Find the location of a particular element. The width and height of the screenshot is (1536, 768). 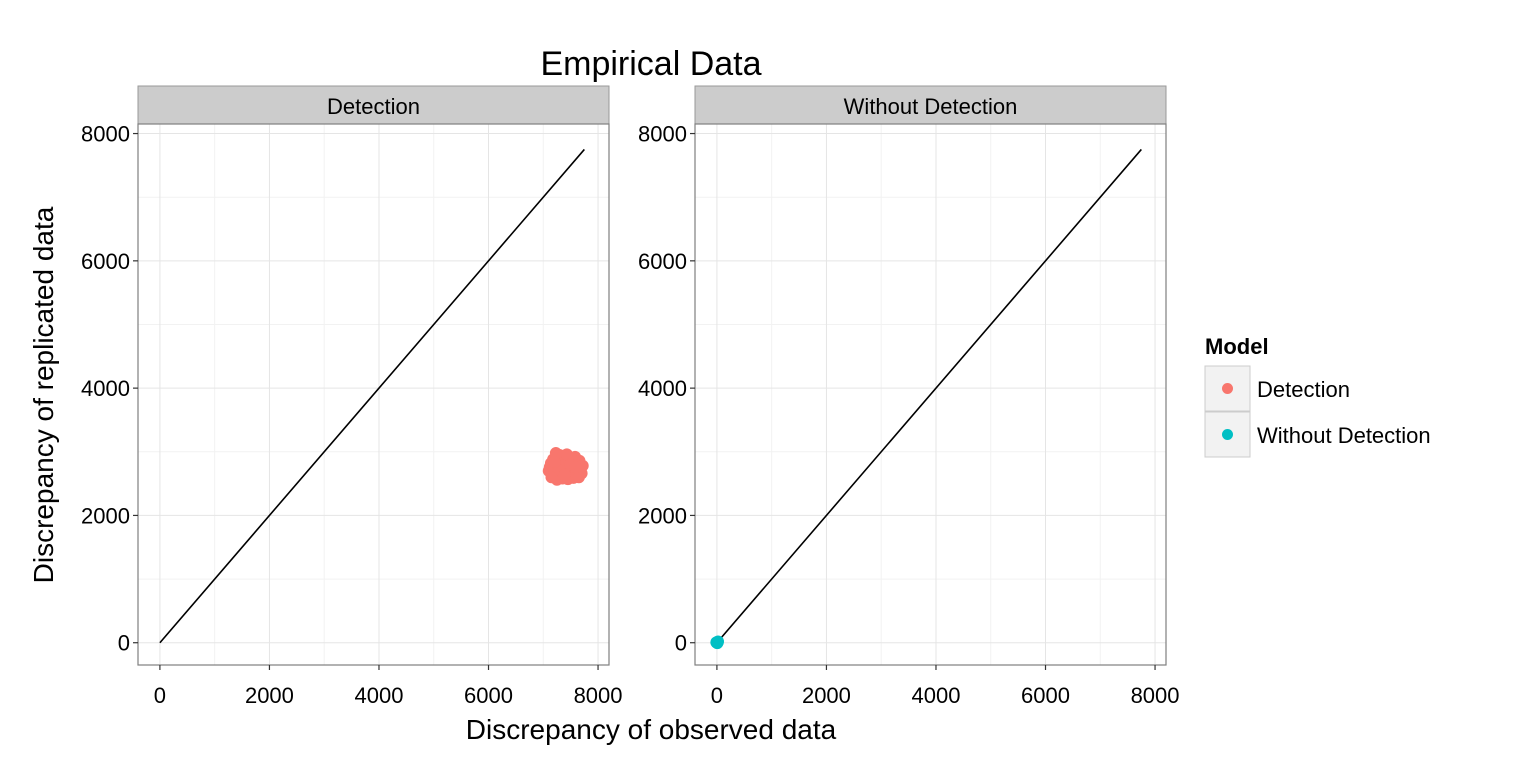

x-axis-label: Discrepancy of observed data is located at coordinates (651, 729).